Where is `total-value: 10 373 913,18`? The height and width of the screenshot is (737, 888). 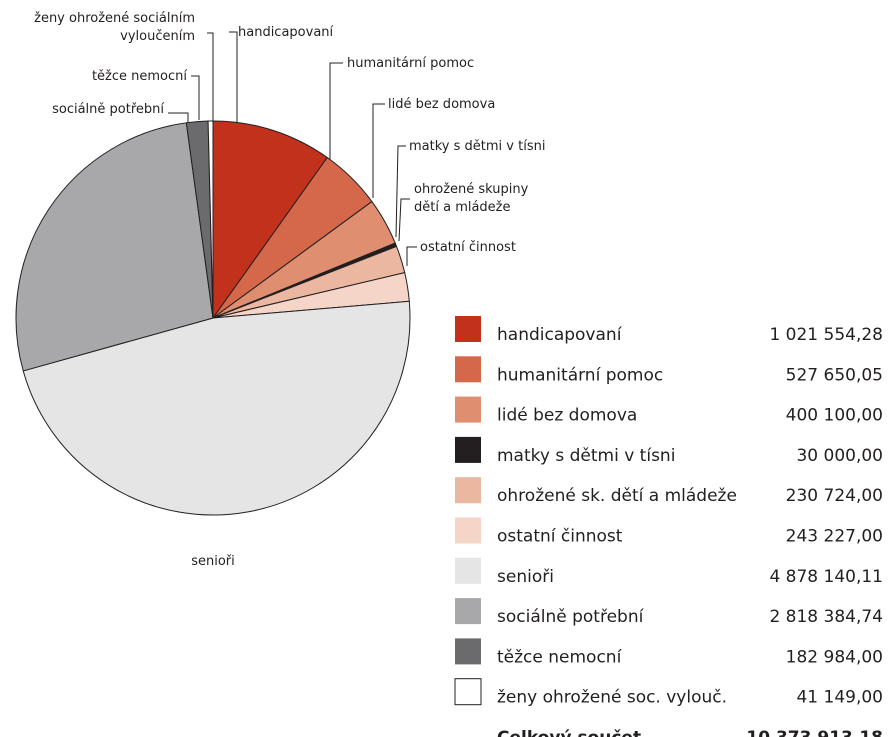
total-value: 10 373 913,18 is located at coordinates (814, 732).